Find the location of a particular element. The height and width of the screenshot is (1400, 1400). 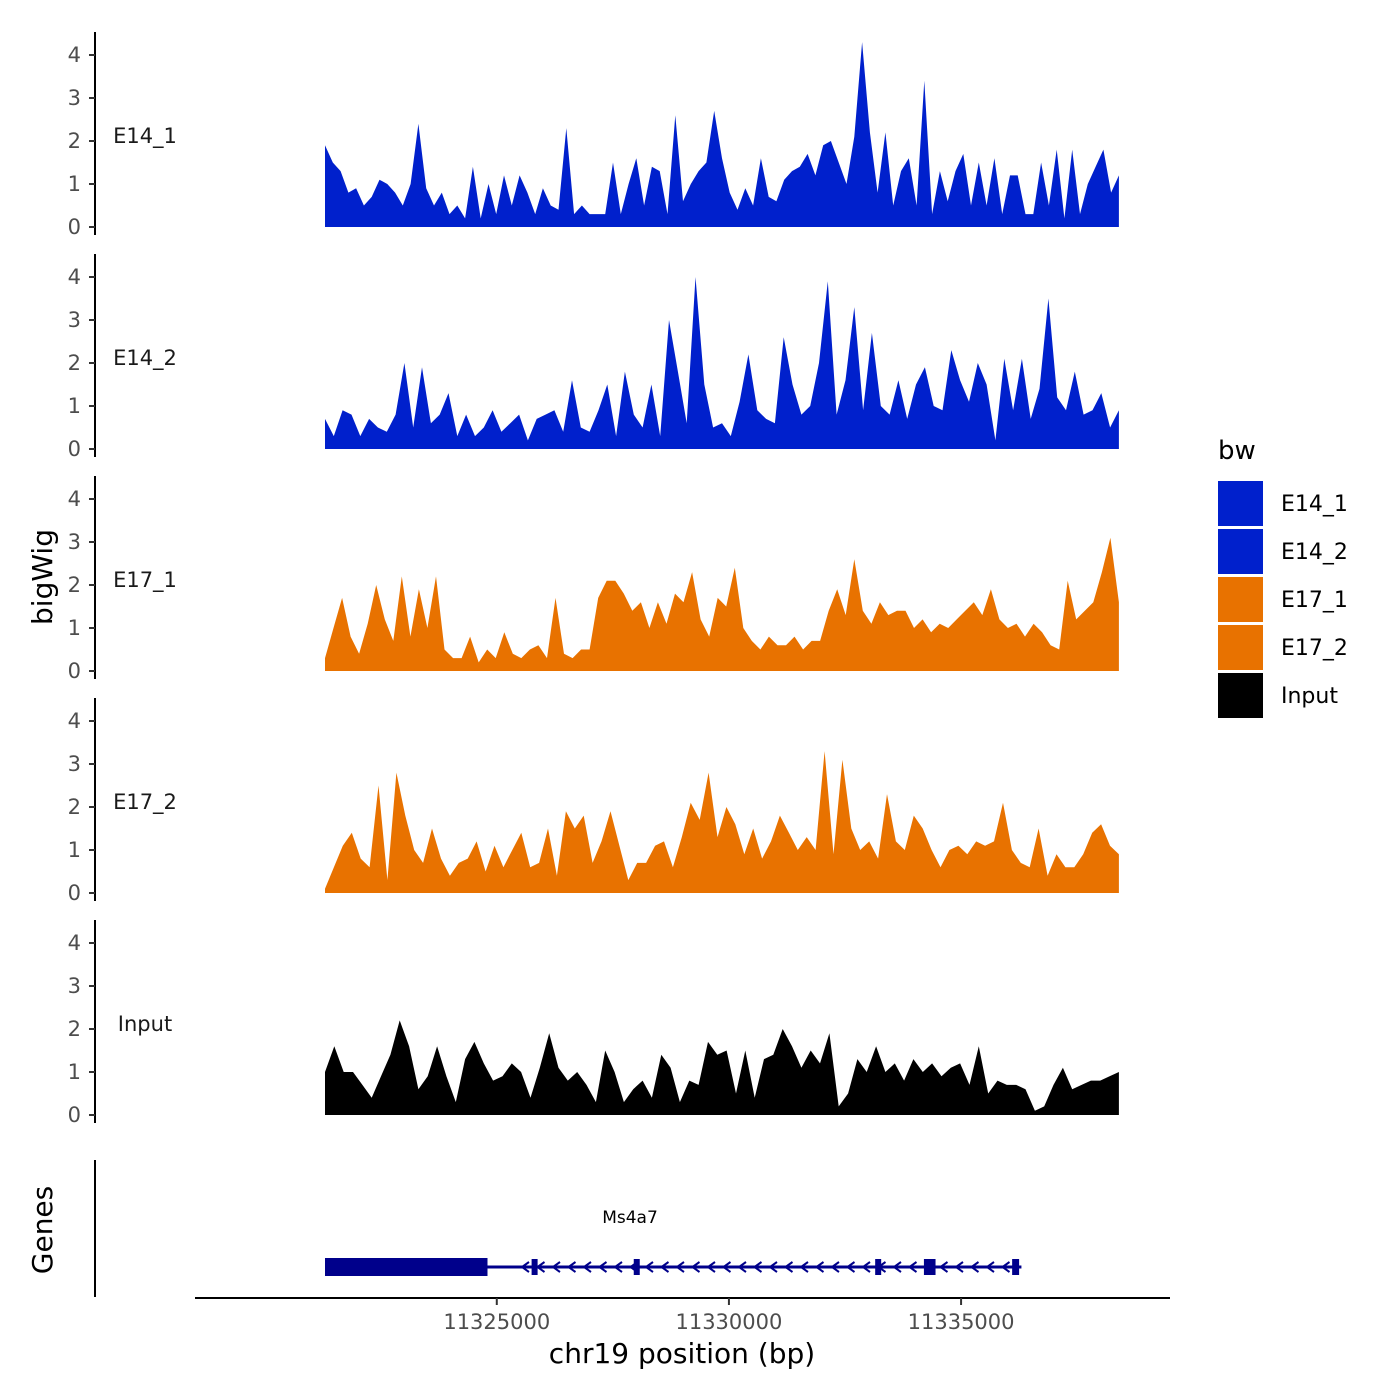

y-axis-title: bigWig is located at coordinates (42, 577).